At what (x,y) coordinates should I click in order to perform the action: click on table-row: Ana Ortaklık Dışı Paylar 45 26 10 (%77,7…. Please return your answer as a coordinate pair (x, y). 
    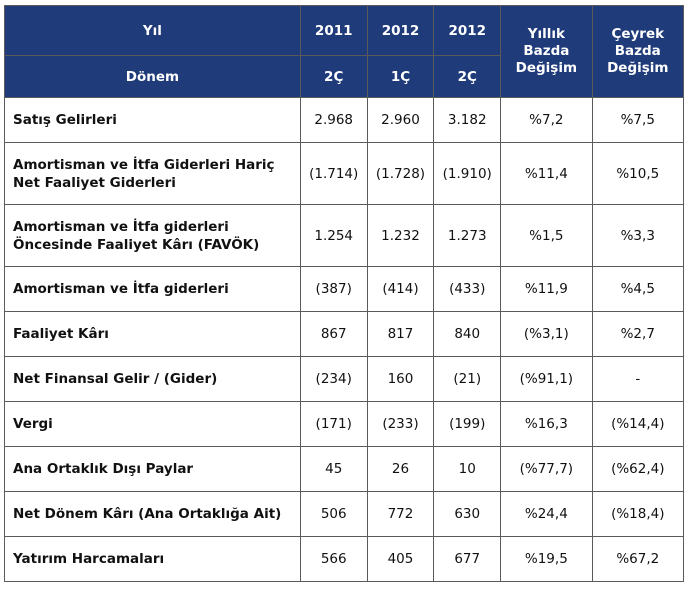
    Looking at the image, I should click on (344, 469).